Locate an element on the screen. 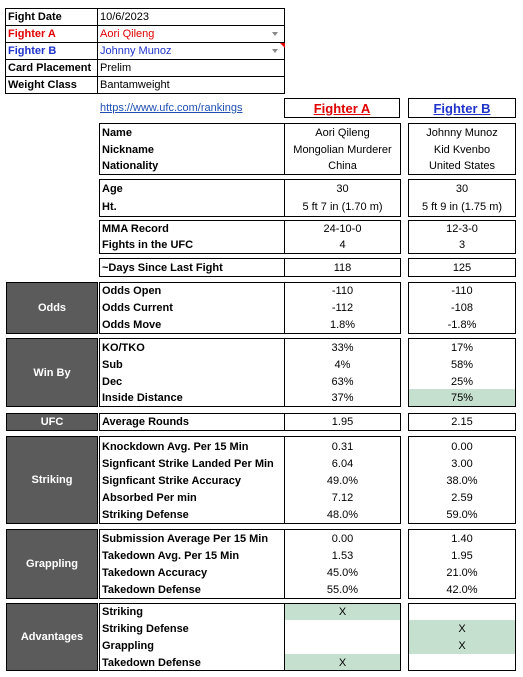 Image resolution: width=523 pixels, height=677 pixels. name-b: Johnny Munoz is located at coordinates (462, 132).